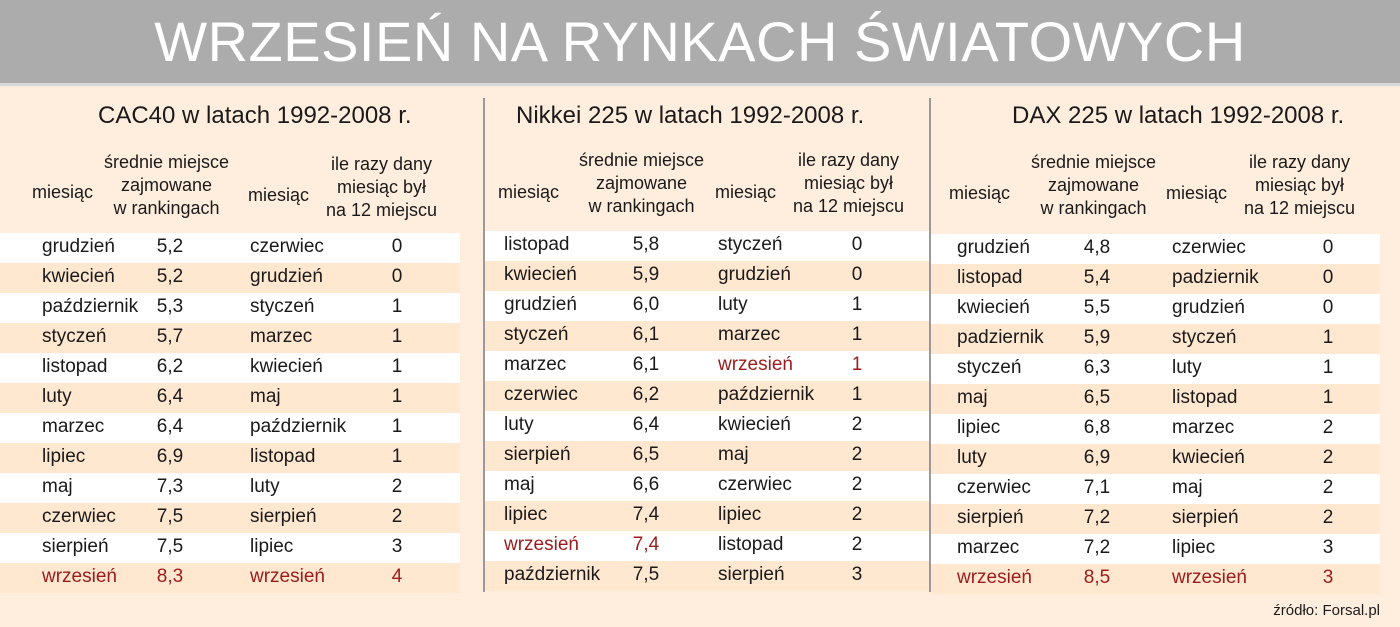 This screenshot has width=1400, height=627. Describe the element at coordinates (646, 544) in the screenshot. I see `avg-place-cell: 7,4` at that location.